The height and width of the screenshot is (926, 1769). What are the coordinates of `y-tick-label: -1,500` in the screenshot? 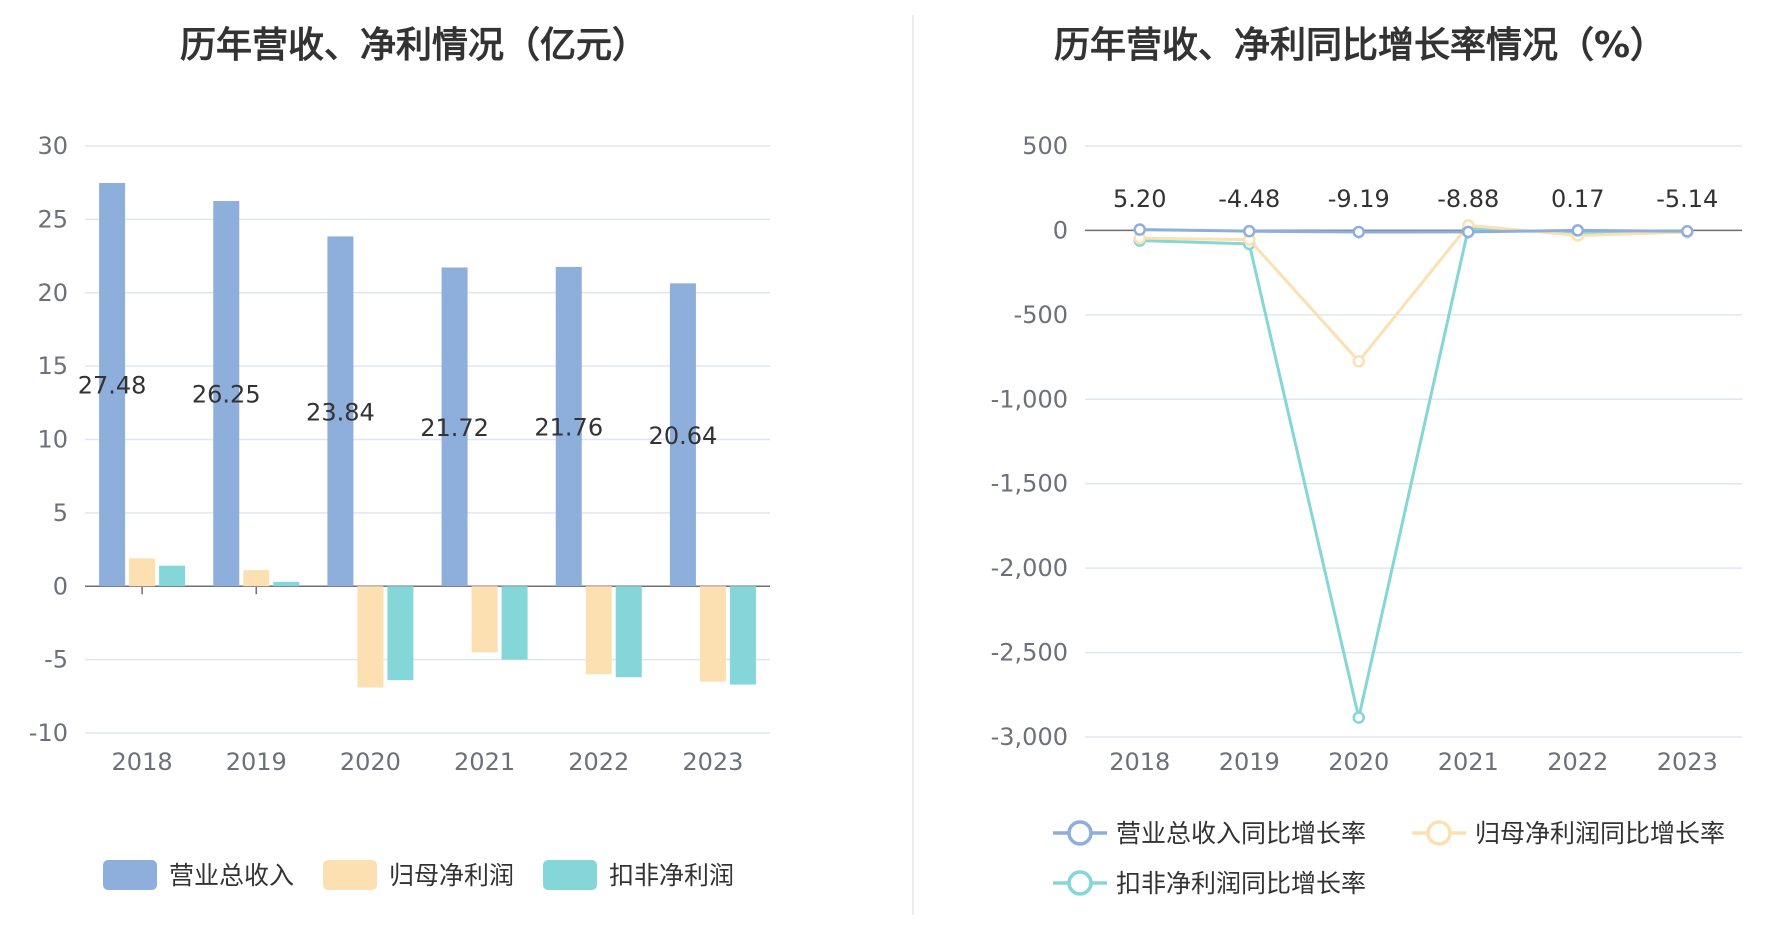 It's located at (1029, 484).